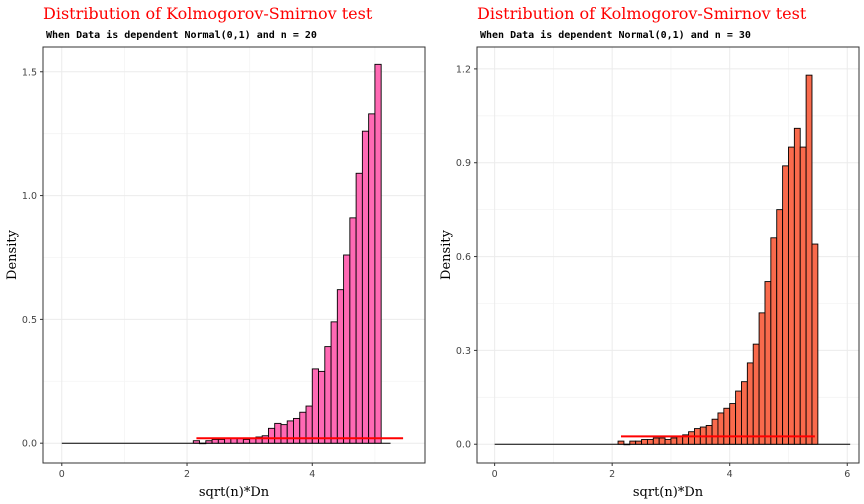 This screenshot has height=504, width=864. I want to click on y-tick-label: 0.9, so click(463, 163).